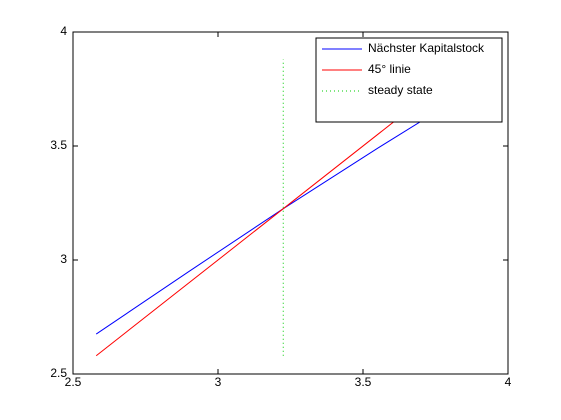 The image size is (561, 420). What do you see at coordinates (58, 145) in the screenshot?
I see `y-tick-label: 3.5` at bounding box center [58, 145].